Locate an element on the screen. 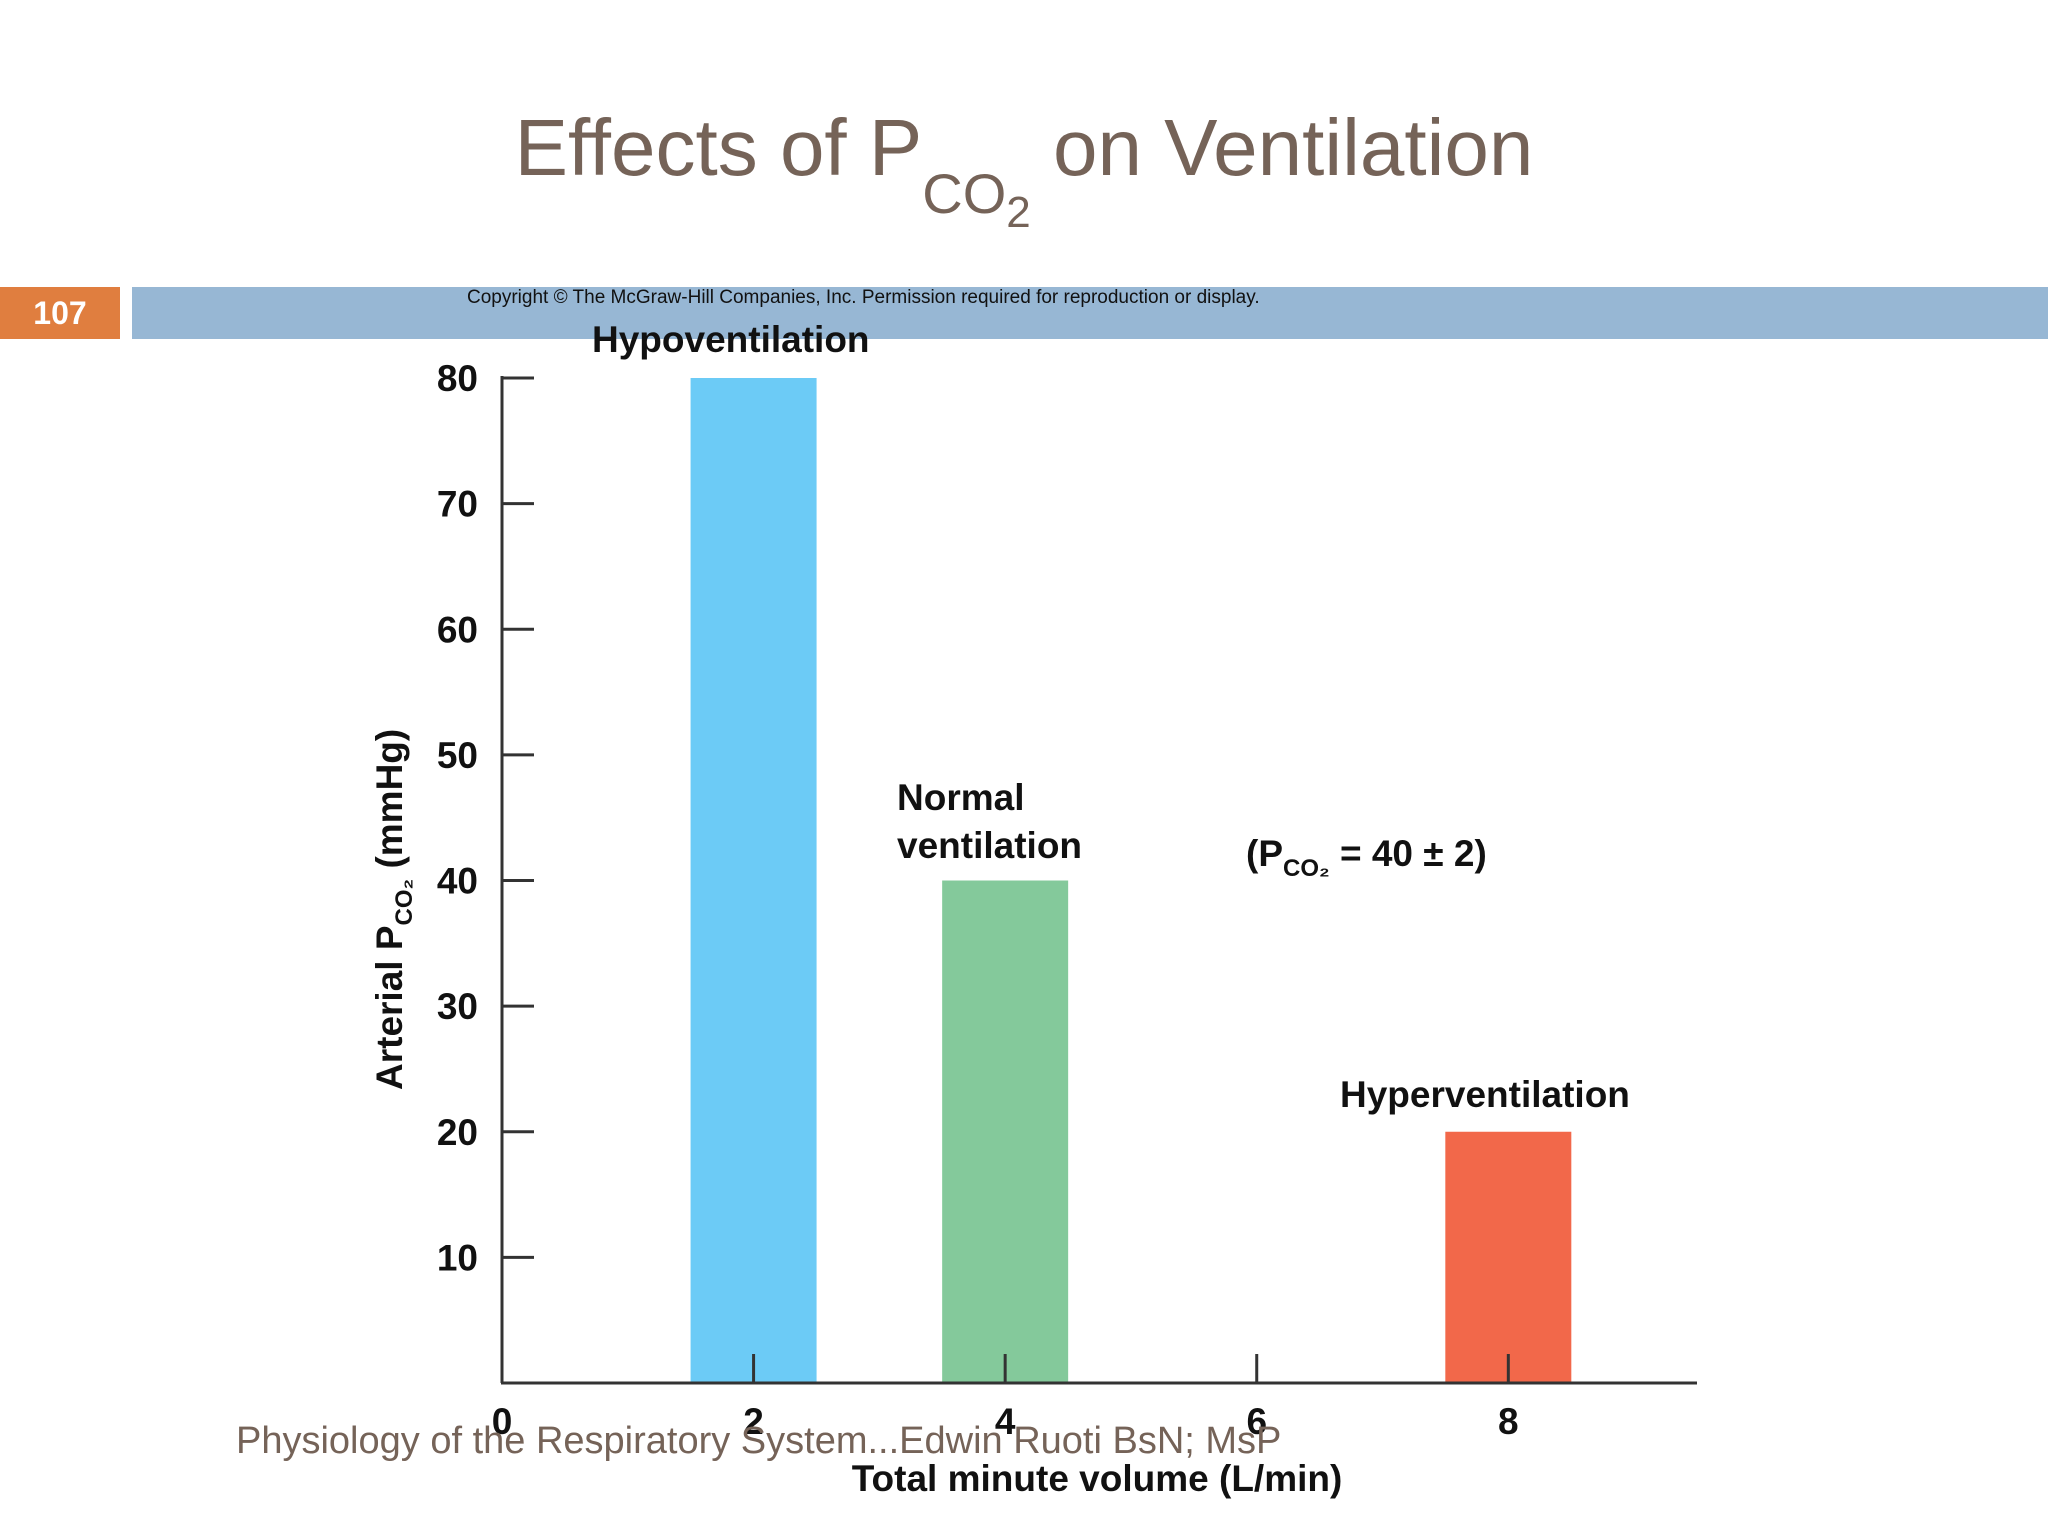  bar-label-hypoventilation: Hypoventilation is located at coordinates (731, 339).